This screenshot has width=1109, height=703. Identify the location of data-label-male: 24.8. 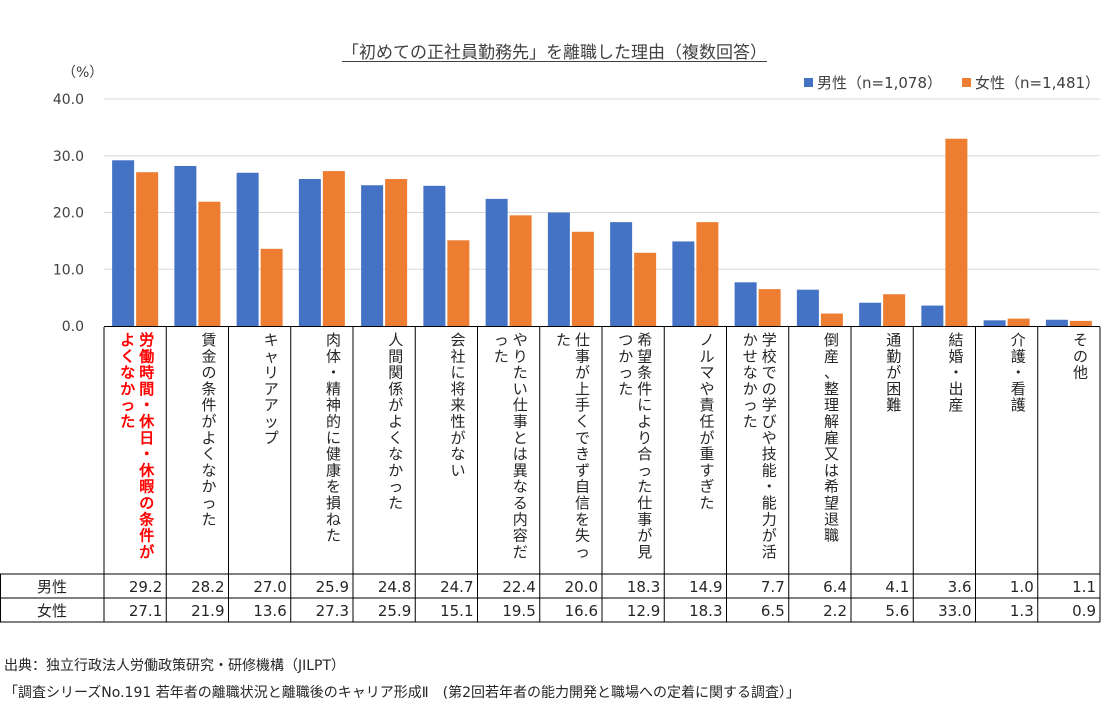
(394, 587).